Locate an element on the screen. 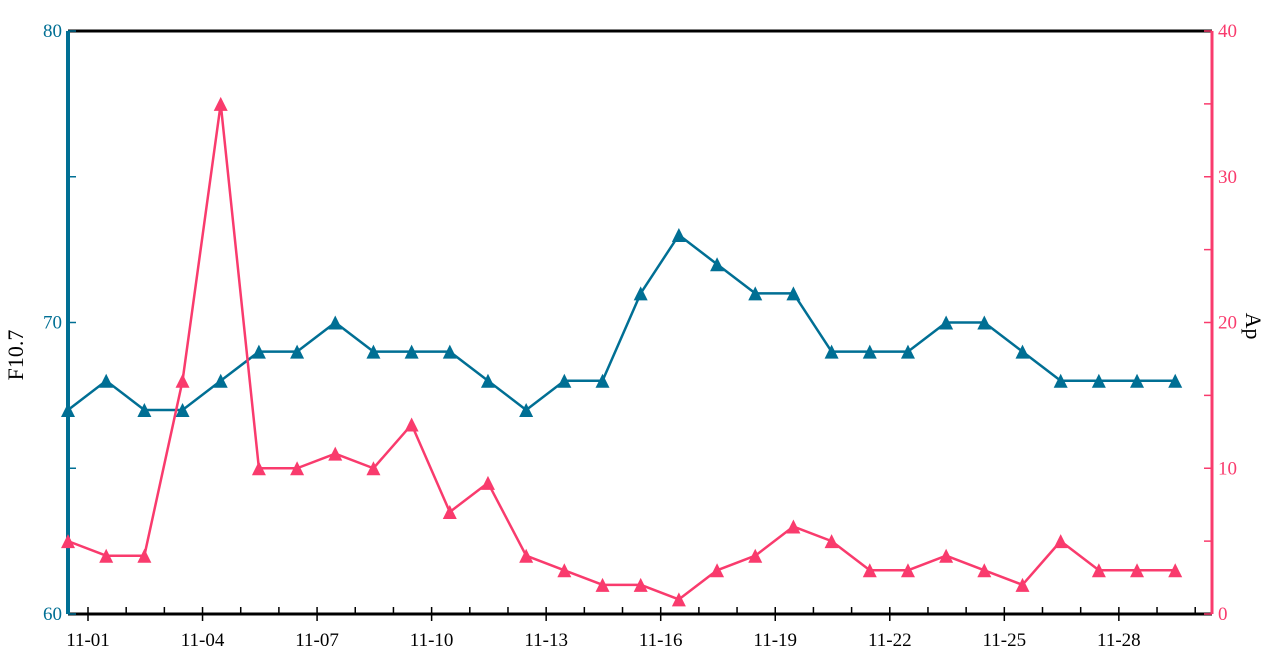 The image size is (1281, 671). left-y-tick-label: 60 is located at coordinates (52, 614).